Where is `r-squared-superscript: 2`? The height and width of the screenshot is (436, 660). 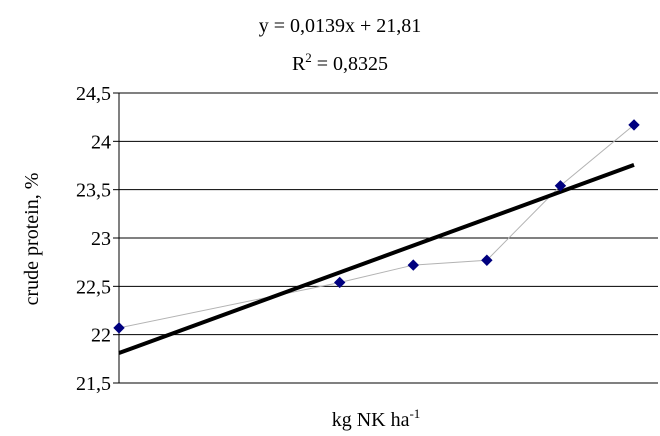
r-squared-superscript: 2 is located at coordinates (308, 57).